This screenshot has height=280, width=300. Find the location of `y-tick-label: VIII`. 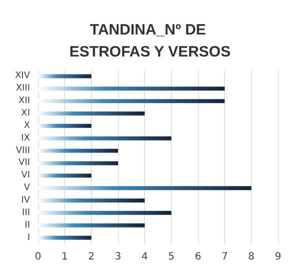

y-tick-label: VIII is located at coordinates (23, 151).